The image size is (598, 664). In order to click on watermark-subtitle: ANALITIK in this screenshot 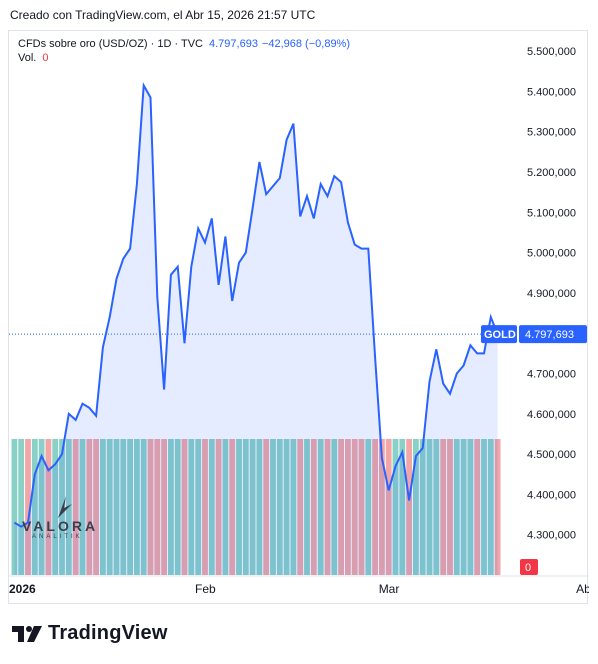, I will do `click(57, 537)`.